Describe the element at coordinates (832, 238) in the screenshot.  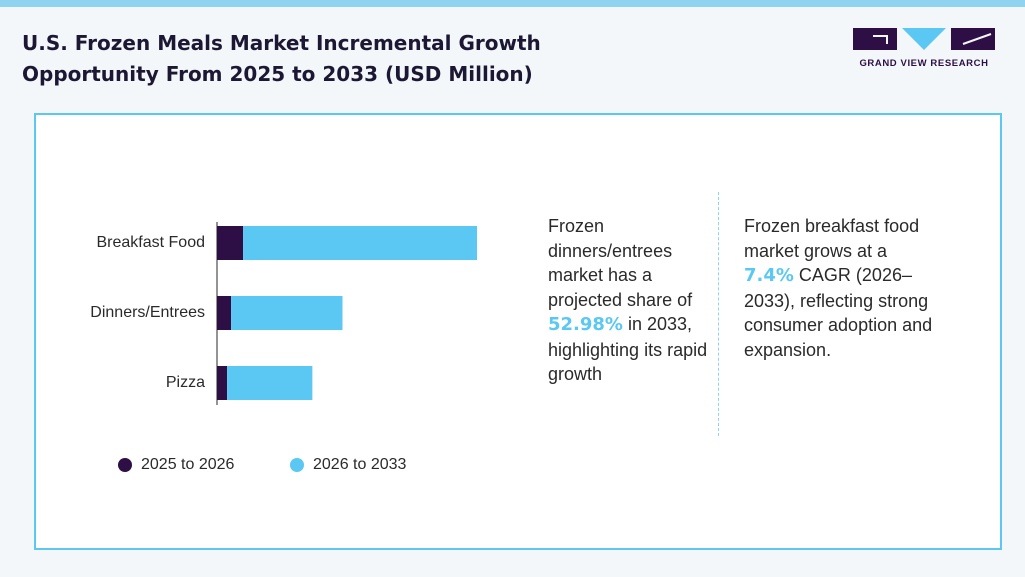
I see `callout-text: Frozen breakfast food market grows at a` at that location.